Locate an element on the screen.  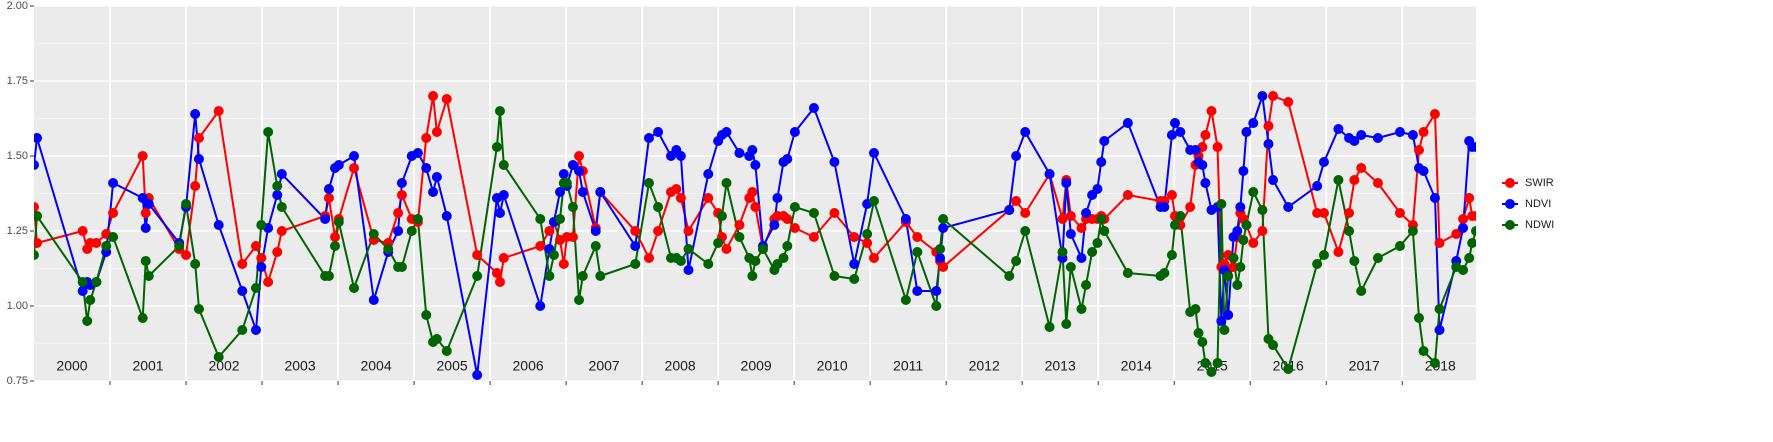
year-label: 2005 is located at coordinates (452, 366).